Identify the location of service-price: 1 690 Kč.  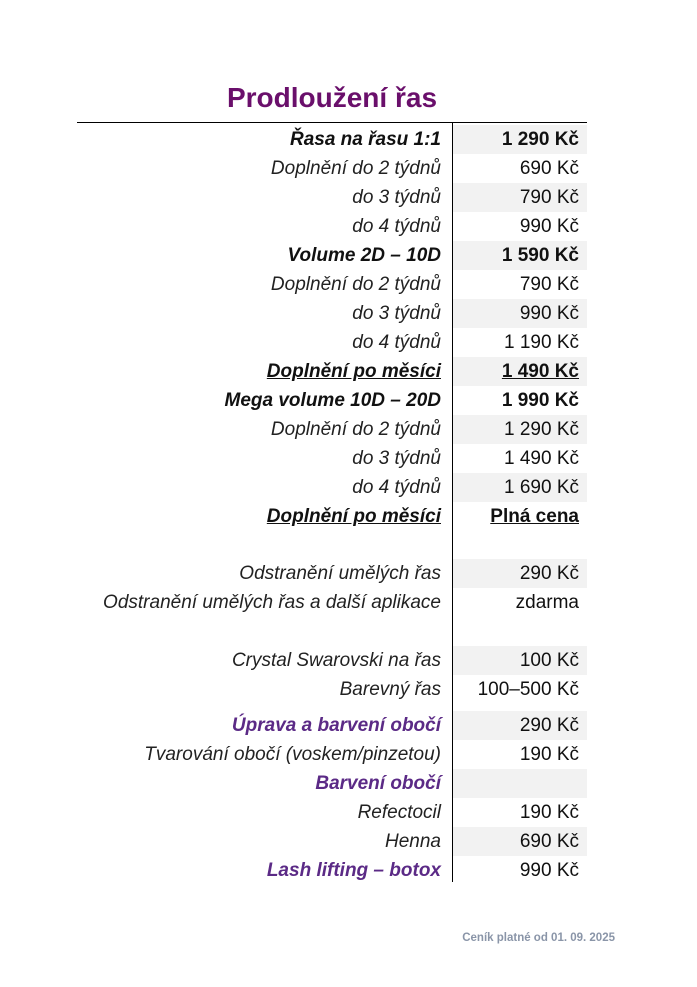
(520, 487).